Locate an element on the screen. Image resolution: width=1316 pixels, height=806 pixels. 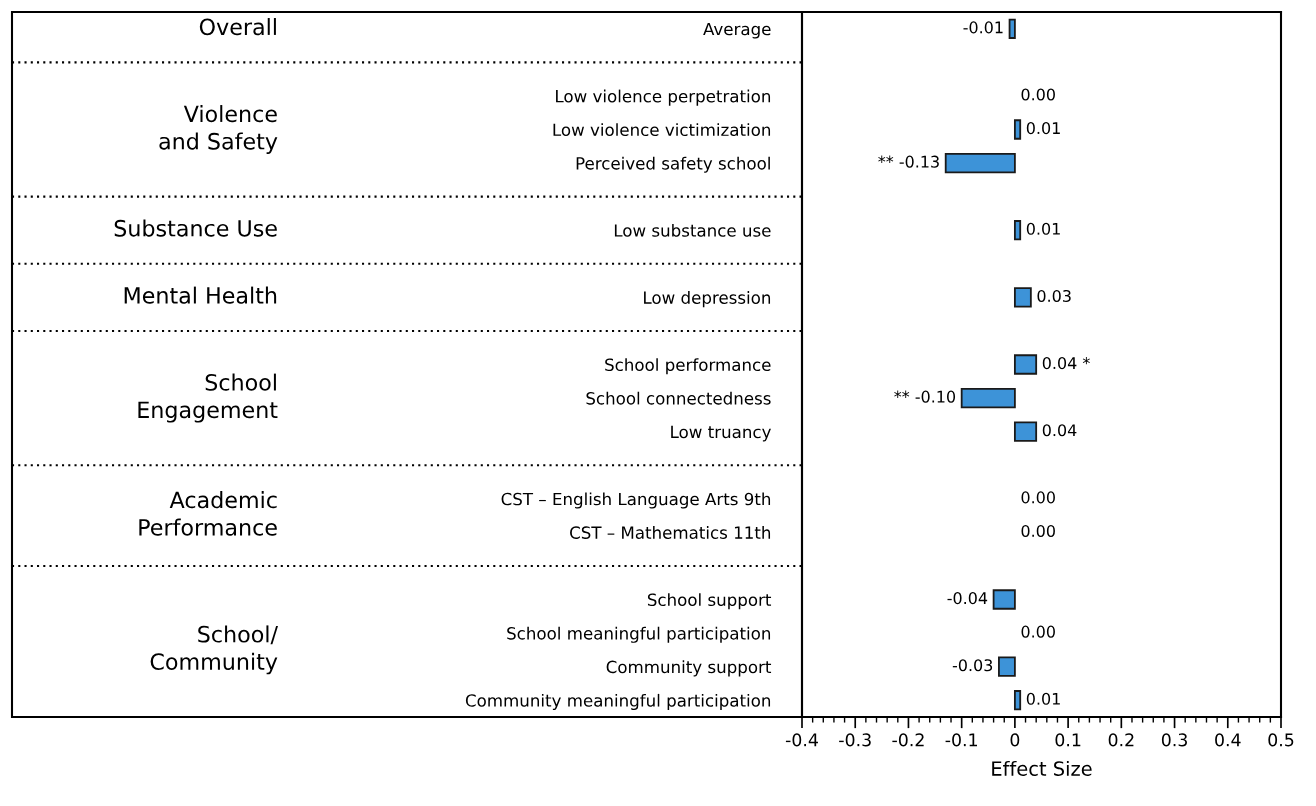
data-label: ** -0.10 is located at coordinates (925, 396).